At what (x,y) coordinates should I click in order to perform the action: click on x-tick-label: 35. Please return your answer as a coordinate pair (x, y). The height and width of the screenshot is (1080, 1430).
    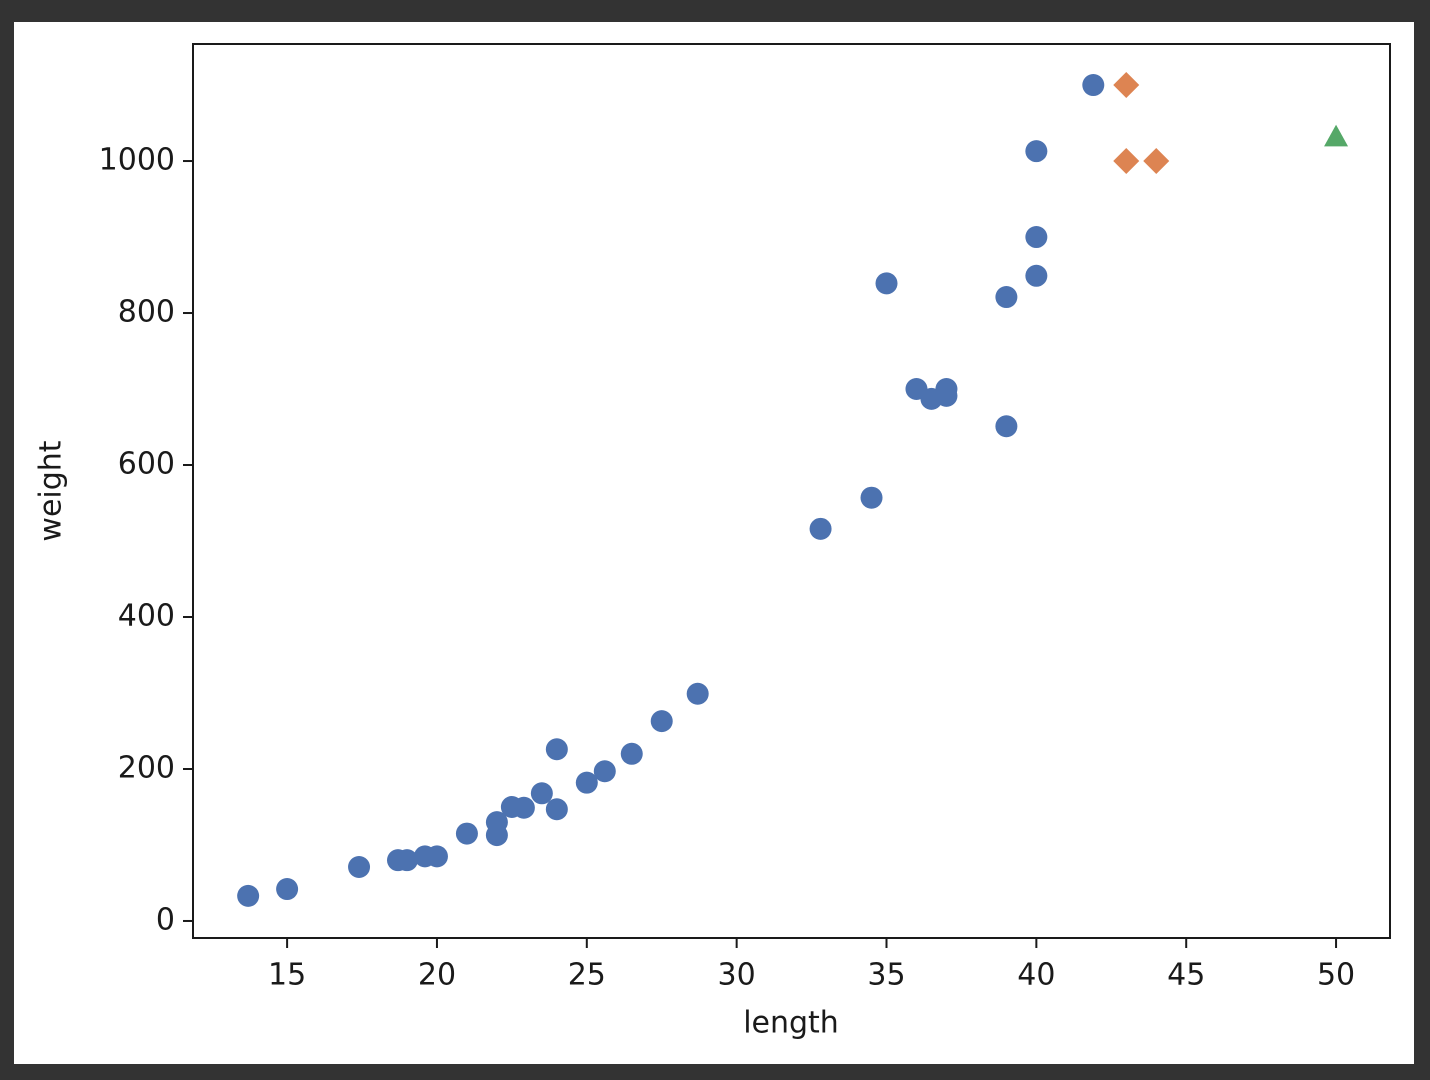
    Looking at the image, I should click on (886, 975).